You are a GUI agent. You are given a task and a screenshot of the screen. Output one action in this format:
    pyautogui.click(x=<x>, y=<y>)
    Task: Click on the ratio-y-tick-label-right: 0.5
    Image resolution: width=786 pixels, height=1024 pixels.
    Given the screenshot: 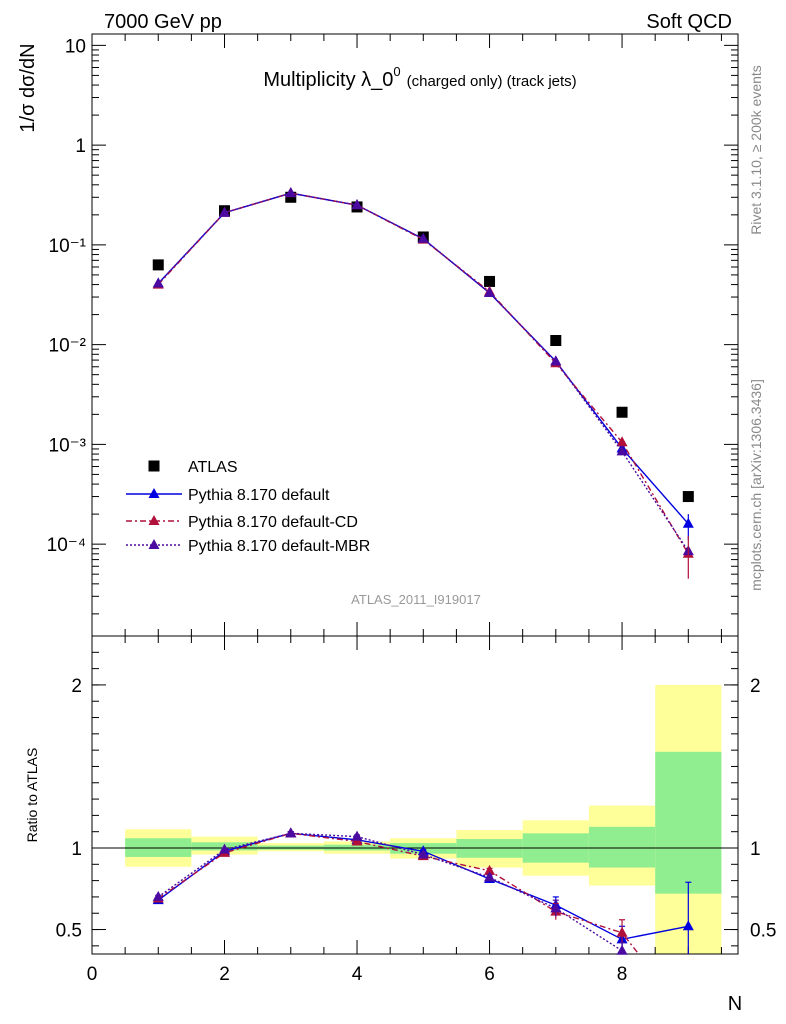 What is the action you would take?
    pyautogui.click(x=763, y=931)
    